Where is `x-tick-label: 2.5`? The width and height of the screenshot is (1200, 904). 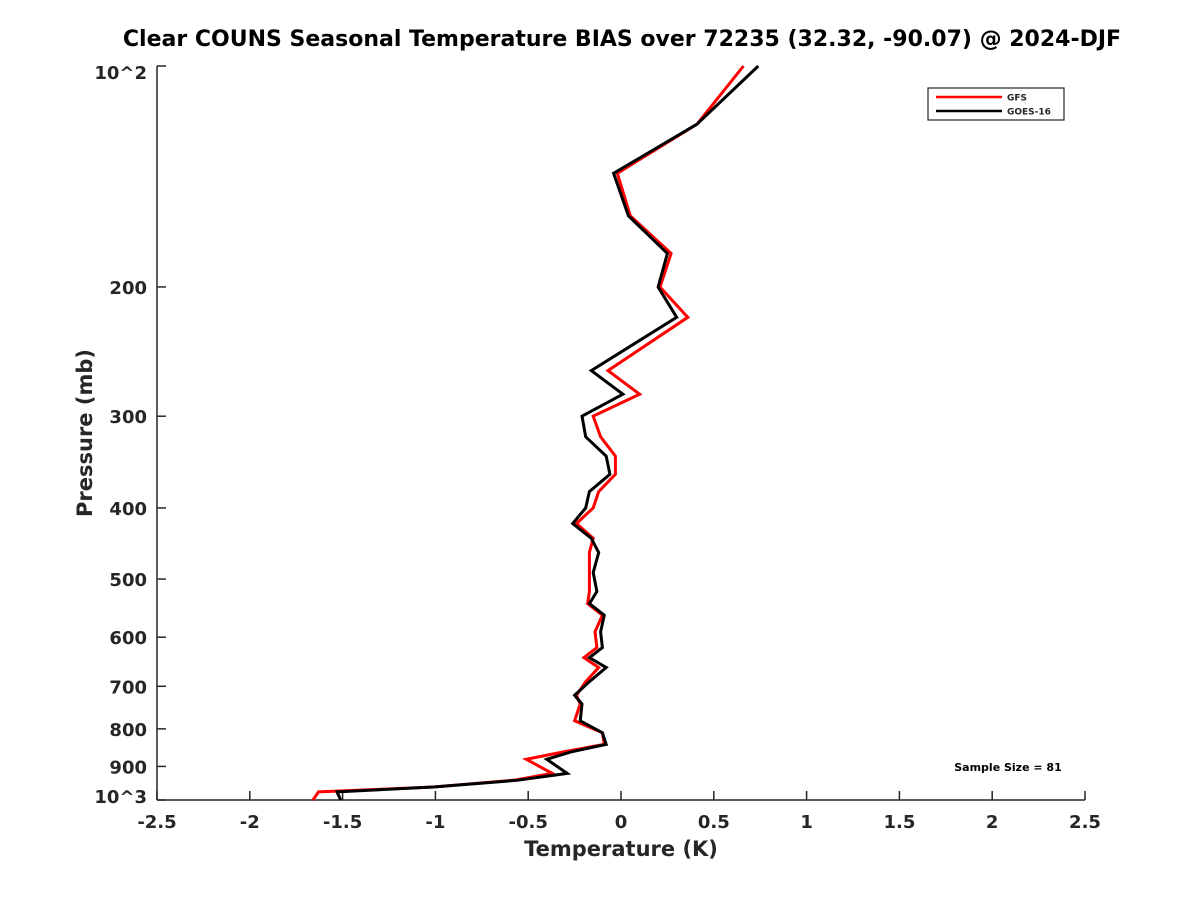 x-tick-label: 2.5 is located at coordinates (1085, 822).